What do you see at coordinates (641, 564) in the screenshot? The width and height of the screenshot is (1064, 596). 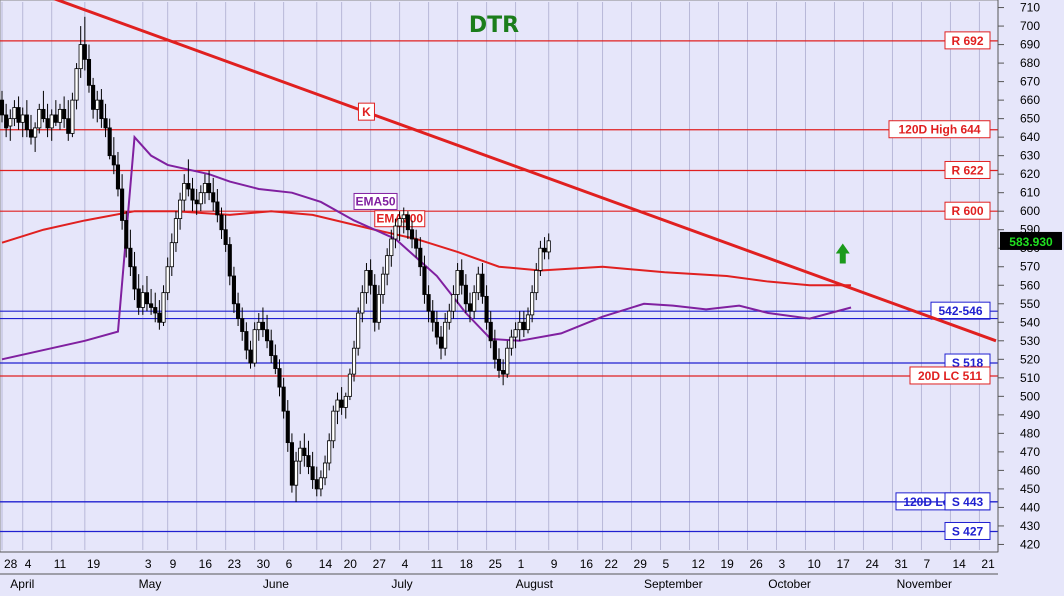 I see `x-tick-label: 29` at bounding box center [641, 564].